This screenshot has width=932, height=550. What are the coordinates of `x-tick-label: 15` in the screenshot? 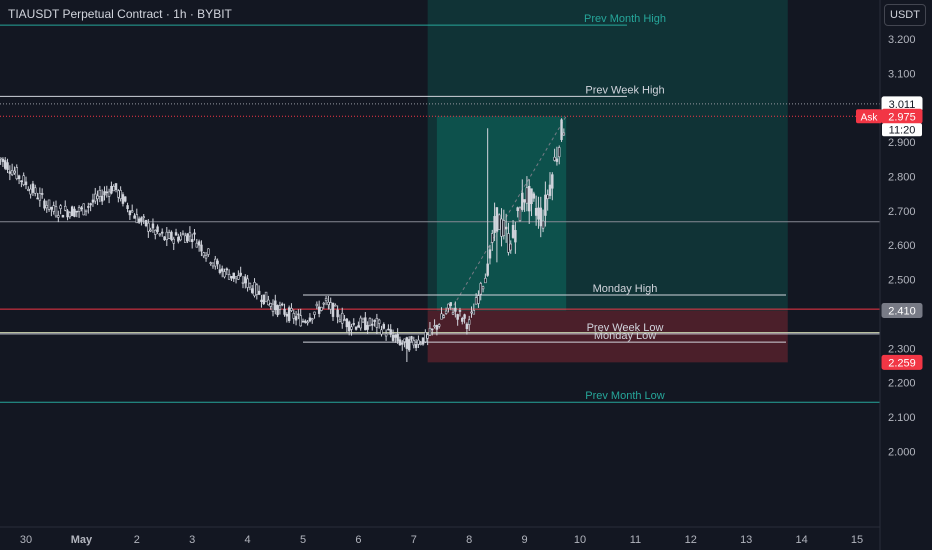 It's located at (857, 540).